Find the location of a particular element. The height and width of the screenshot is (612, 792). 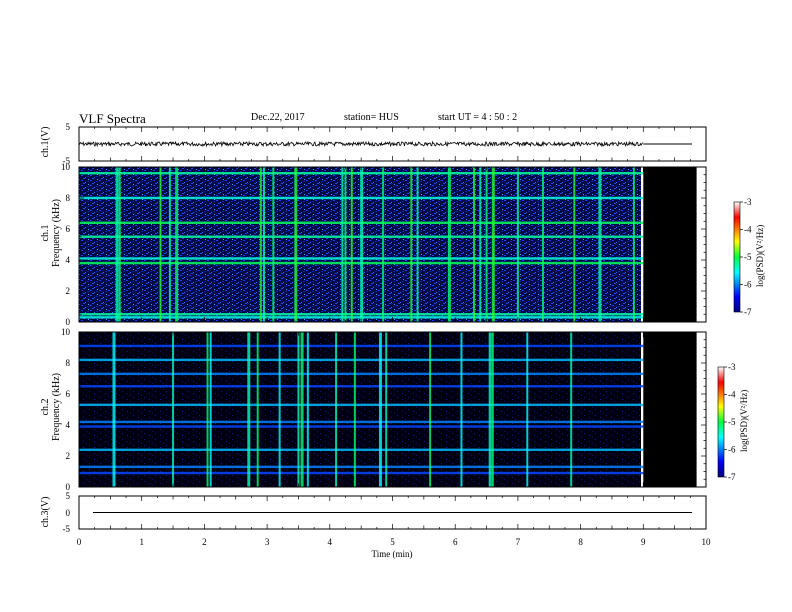

date-label: Dec.22, 2017 is located at coordinates (278, 117).